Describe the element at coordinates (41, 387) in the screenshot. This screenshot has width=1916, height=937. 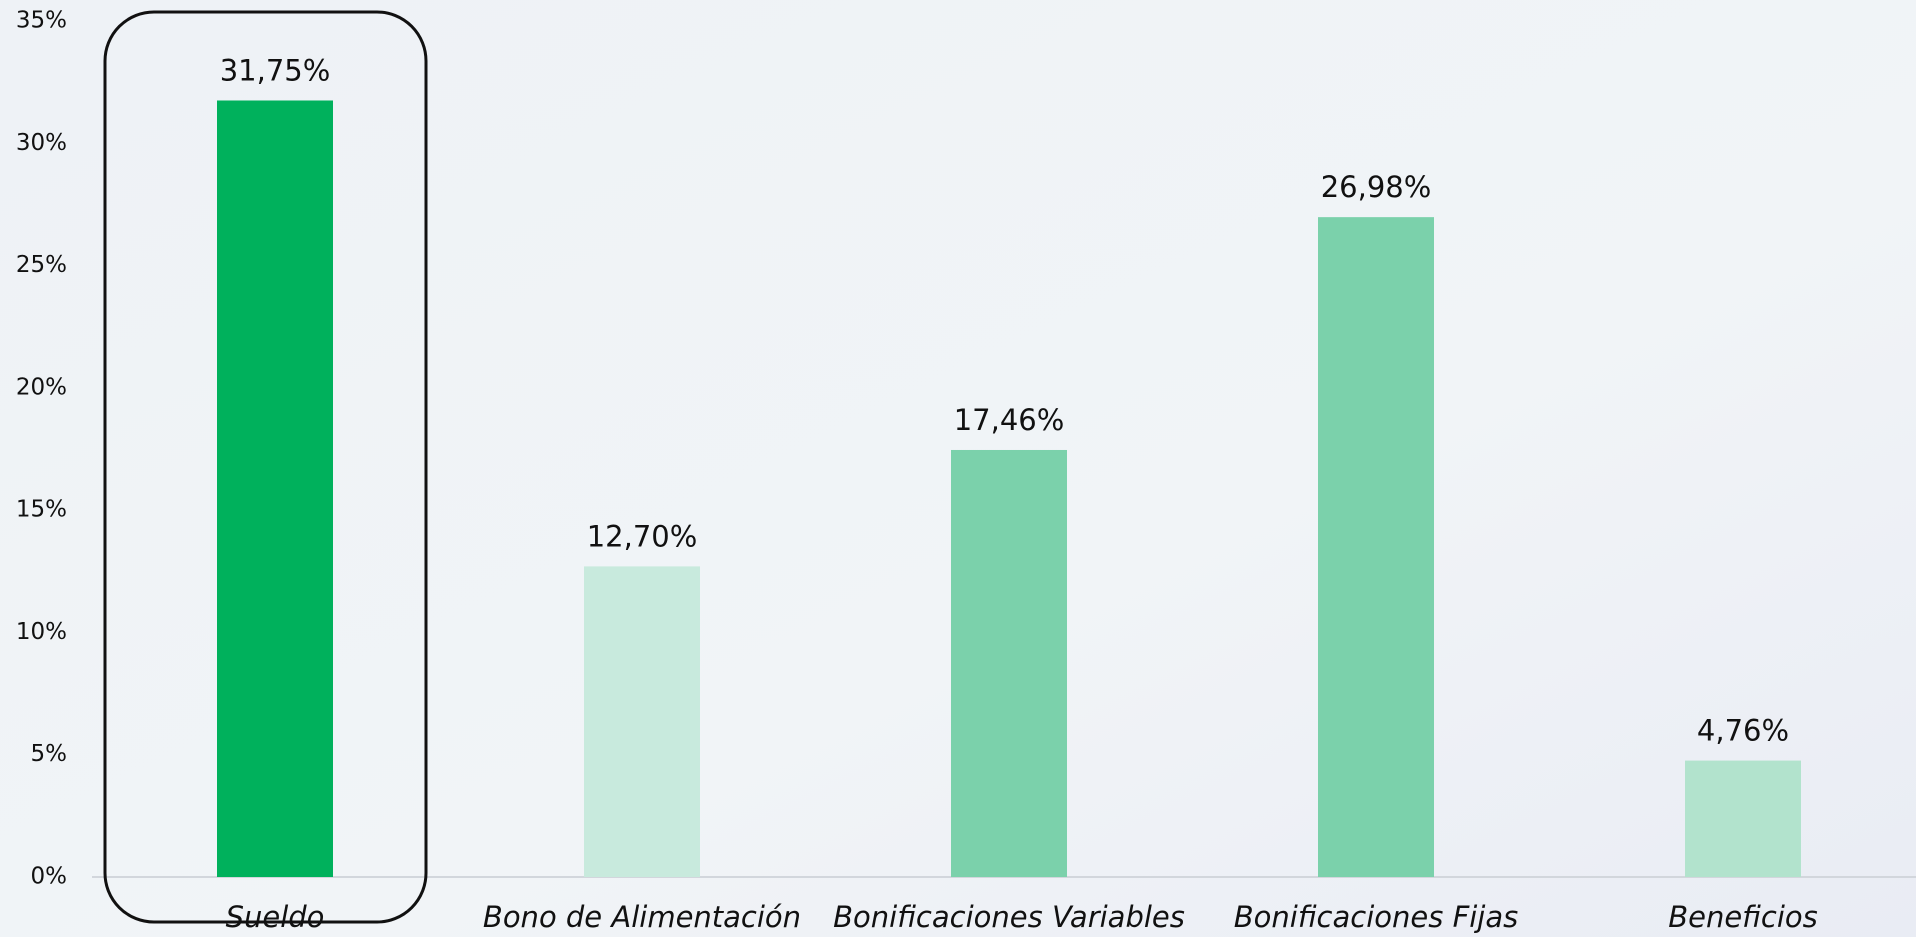
I see `y-tick-label: 20%` at that location.